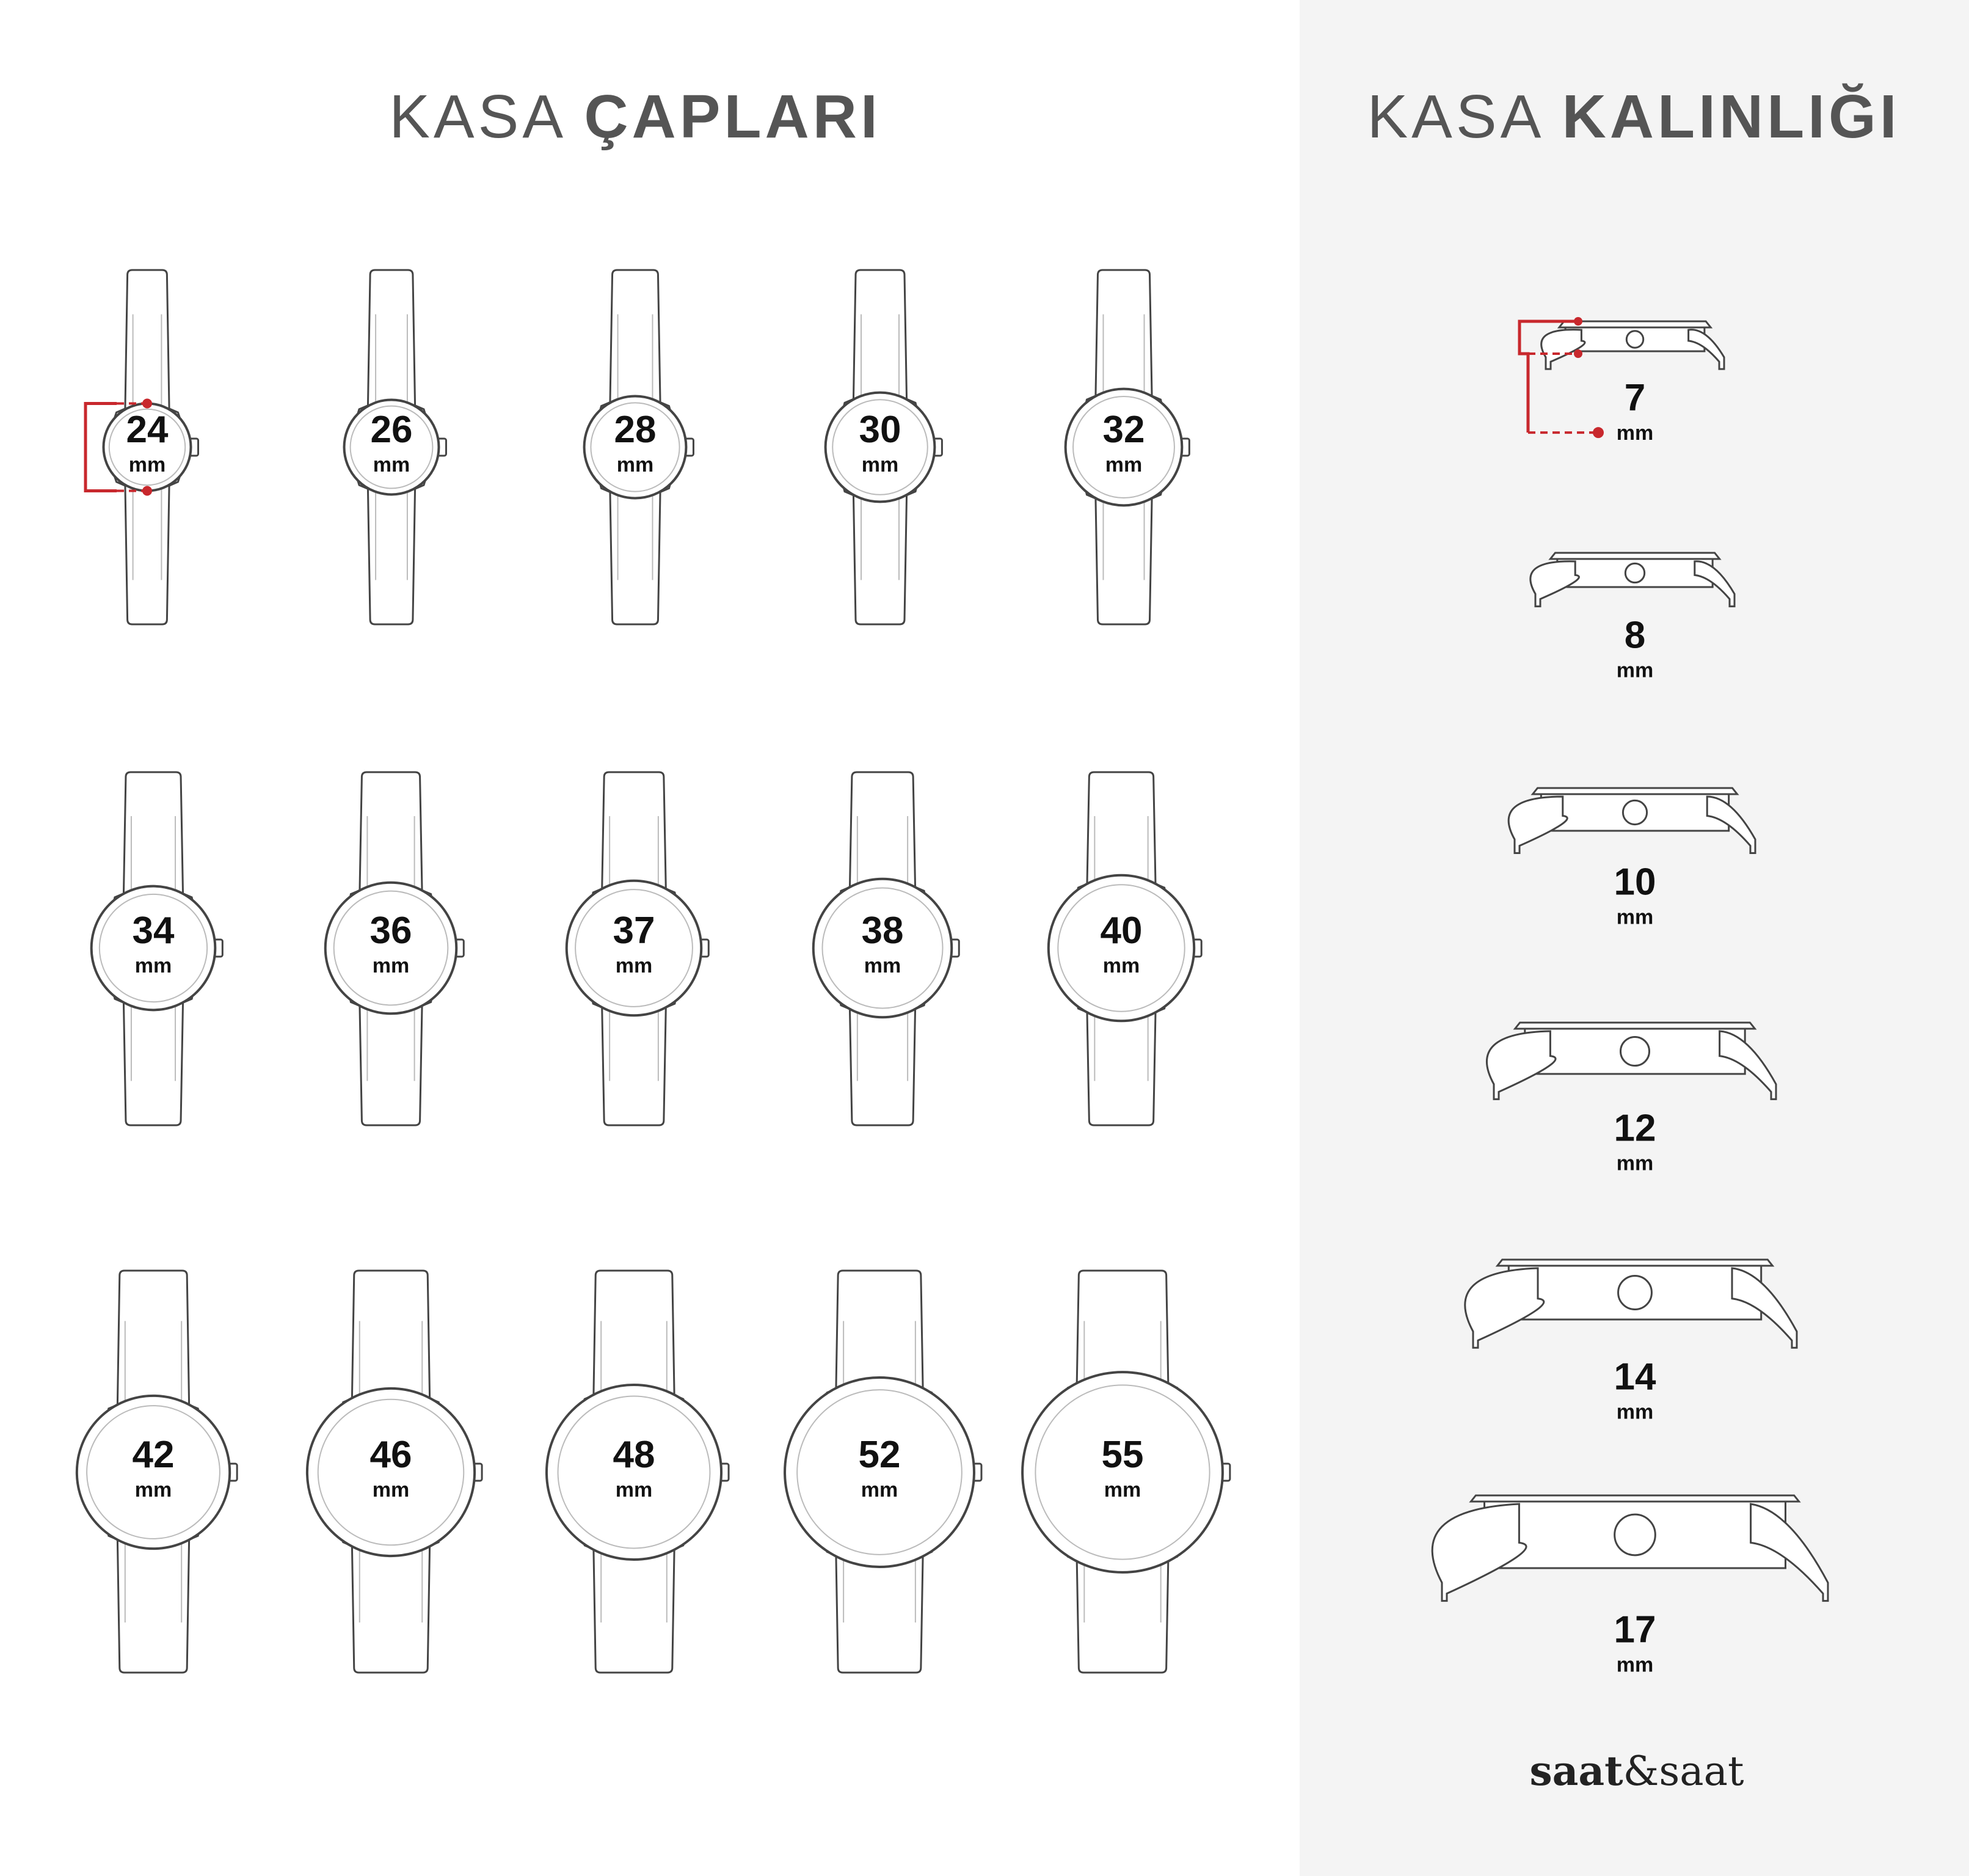 The width and height of the screenshot is (1969, 1876). Describe the element at coordinates (1124, 430) in the screenshot. I see `size-value: 32` at that location.